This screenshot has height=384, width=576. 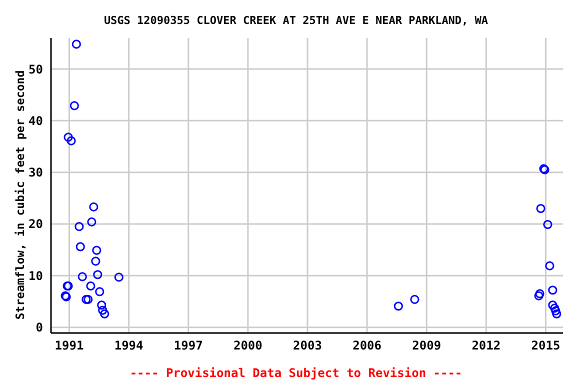 What do you see at coordinates (20, 195) in the screenshot?
I see `y-axis-title: Streamflow, in cubic feet per second` at bounding box center [20, 195].